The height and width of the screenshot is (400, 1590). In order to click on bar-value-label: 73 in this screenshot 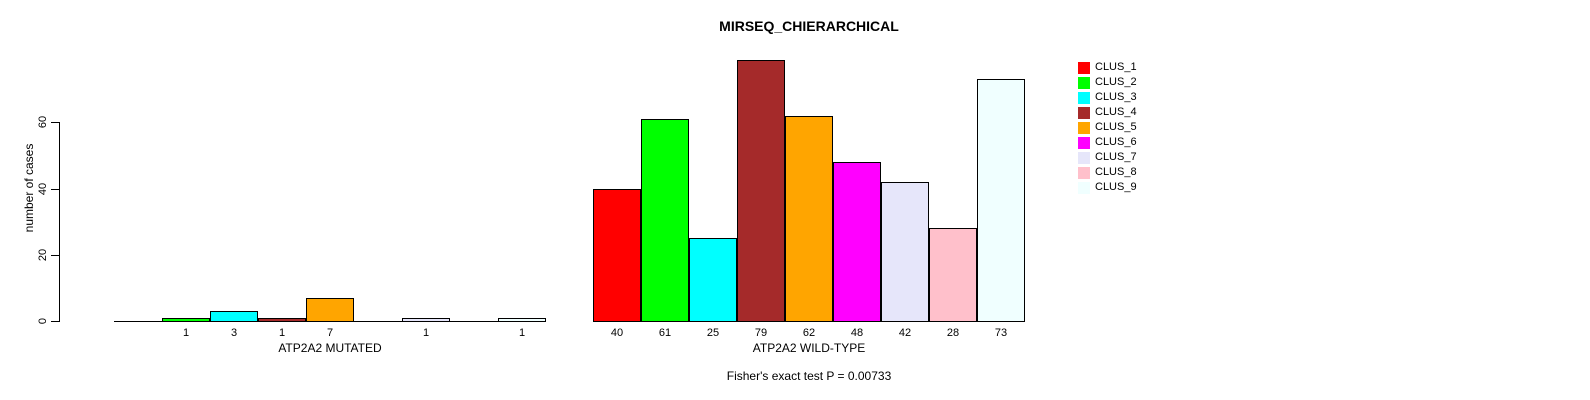, I will do `click(1001, 333)`.